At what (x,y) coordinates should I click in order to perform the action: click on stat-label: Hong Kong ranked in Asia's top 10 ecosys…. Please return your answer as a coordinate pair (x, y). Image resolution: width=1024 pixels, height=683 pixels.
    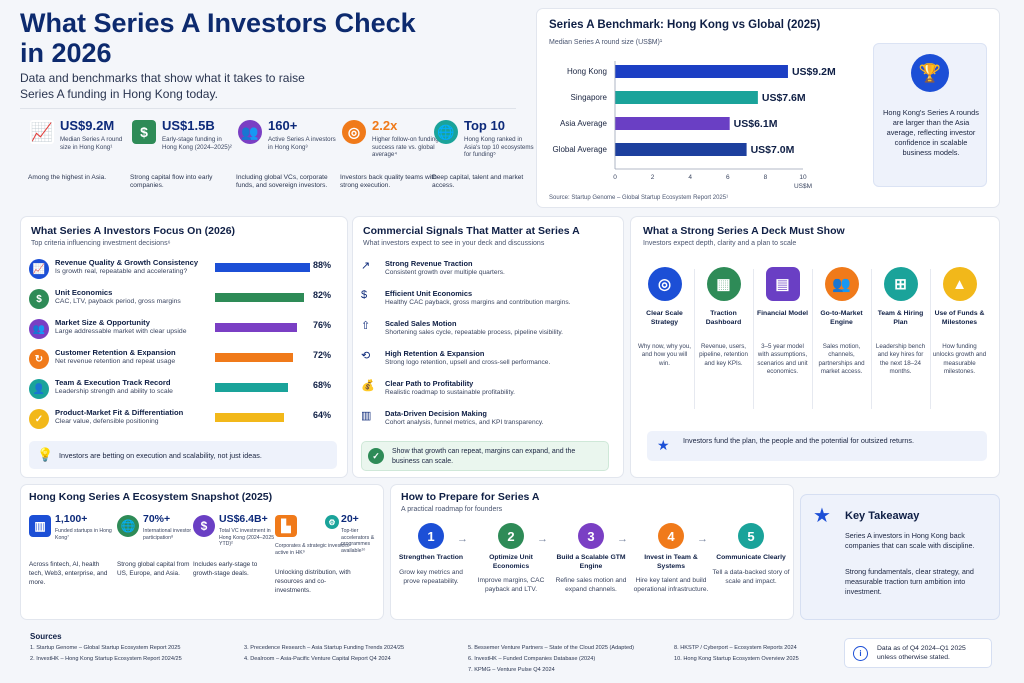
    Looking at the image, I should click on (499, 147).